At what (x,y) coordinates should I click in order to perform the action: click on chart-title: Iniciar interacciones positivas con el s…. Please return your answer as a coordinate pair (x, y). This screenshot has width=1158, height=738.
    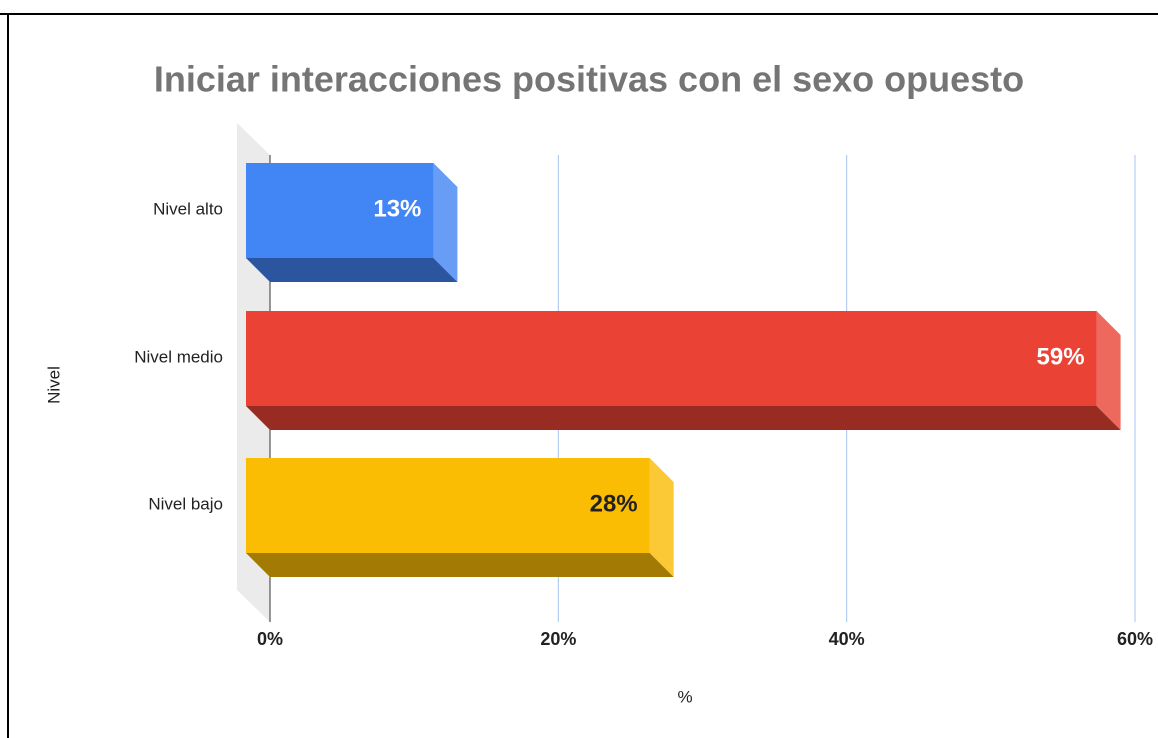
    Looking at the image, I should click on (589, 79).